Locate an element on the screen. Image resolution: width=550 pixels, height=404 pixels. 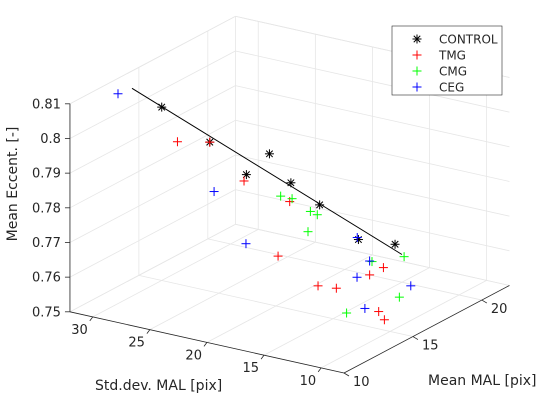
legend-item: TMG is located at coordinates (439, 56).